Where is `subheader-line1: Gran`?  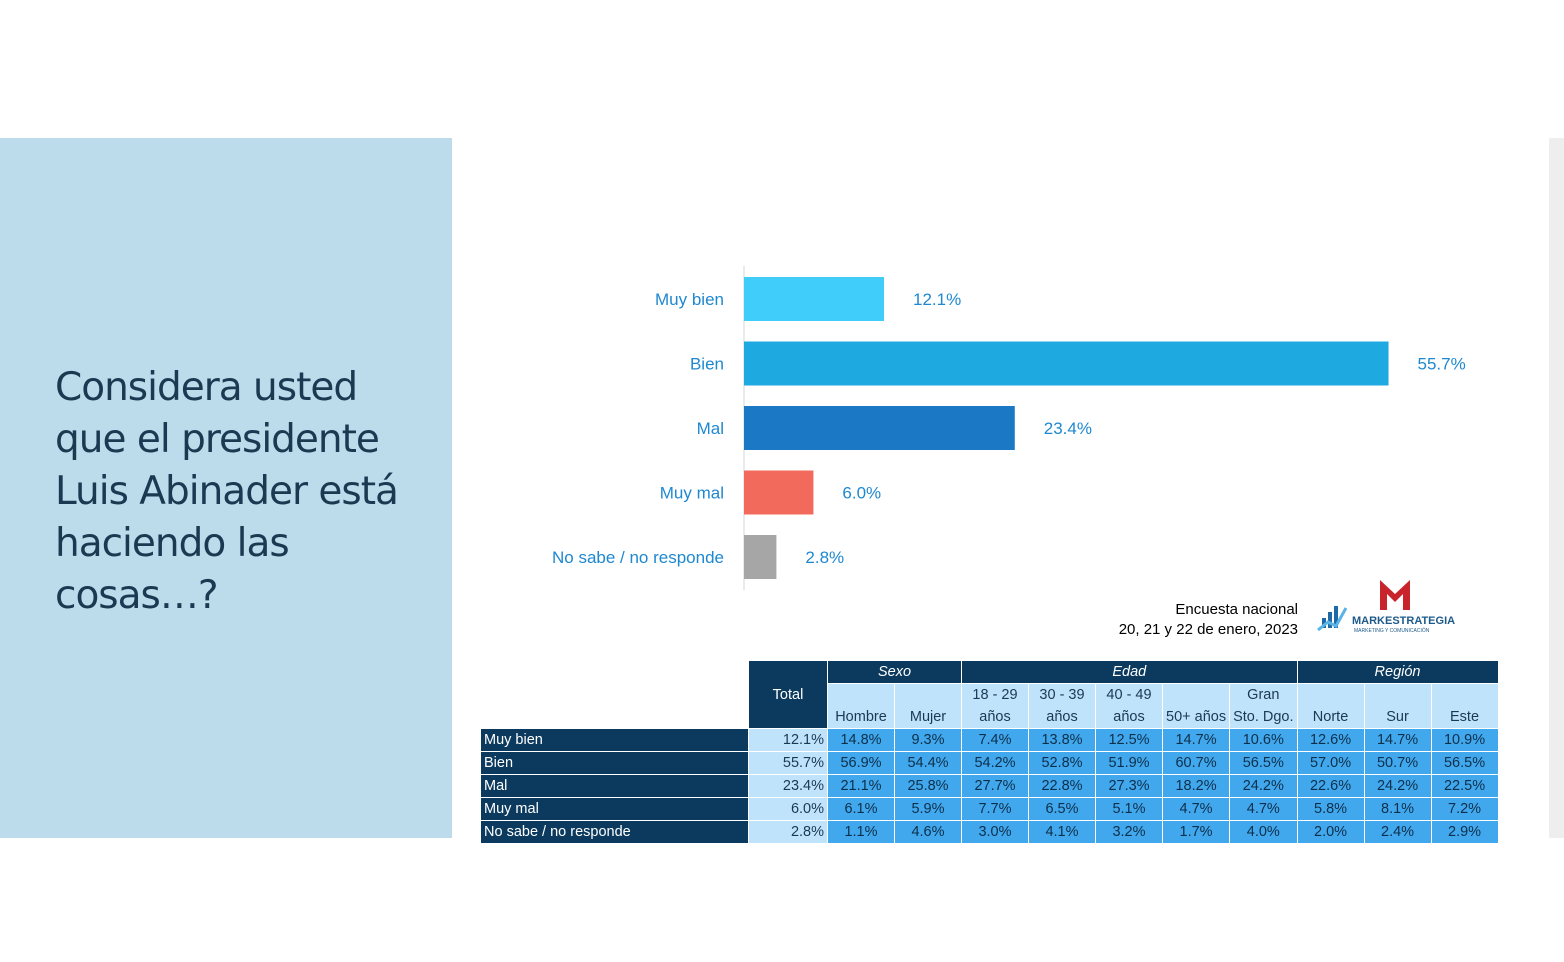
subheader-line1: Gran is located at coordinates (1263, 695).